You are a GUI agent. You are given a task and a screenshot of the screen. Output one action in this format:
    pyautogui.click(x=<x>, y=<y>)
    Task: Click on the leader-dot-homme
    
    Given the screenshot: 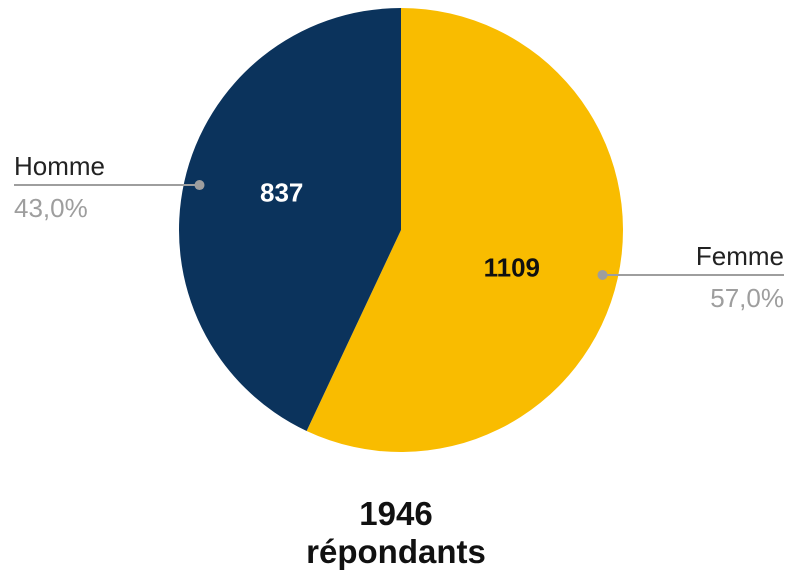 What is the action you would take?
    pyautogui.click(x=199, y=185)
    